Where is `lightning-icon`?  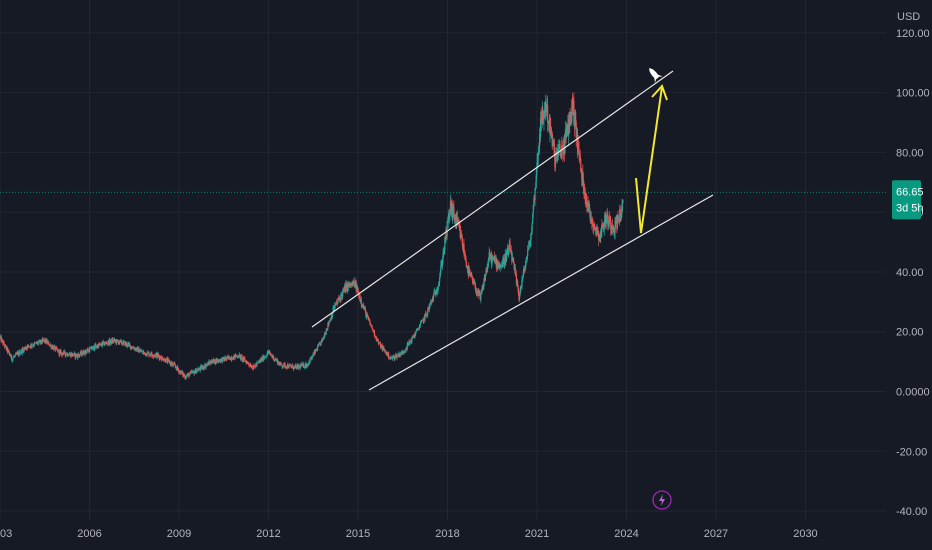 lightning-icon is located at coordinates (662, 500).